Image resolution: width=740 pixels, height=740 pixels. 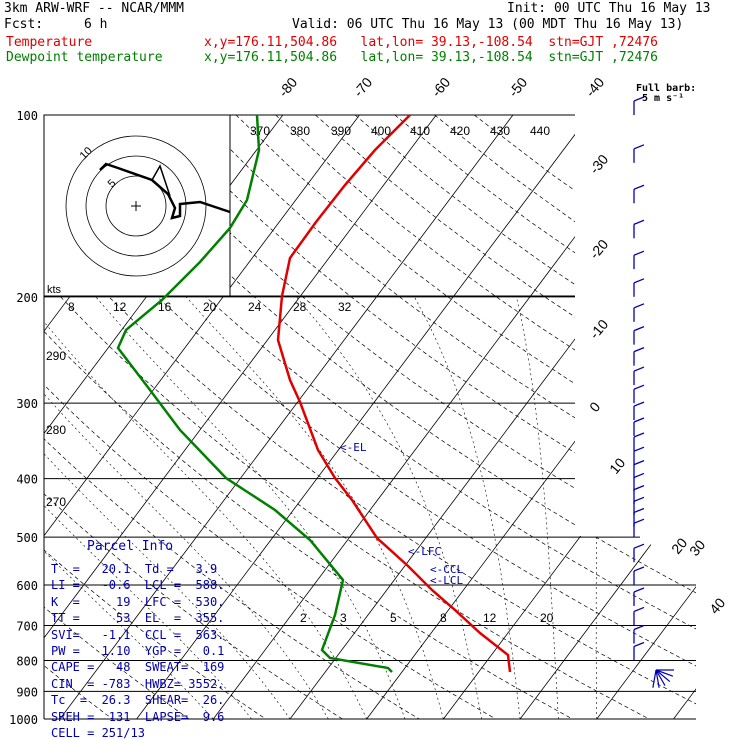 I want to click on mixing-ratio-label: 2, so click(x=303, y=618).